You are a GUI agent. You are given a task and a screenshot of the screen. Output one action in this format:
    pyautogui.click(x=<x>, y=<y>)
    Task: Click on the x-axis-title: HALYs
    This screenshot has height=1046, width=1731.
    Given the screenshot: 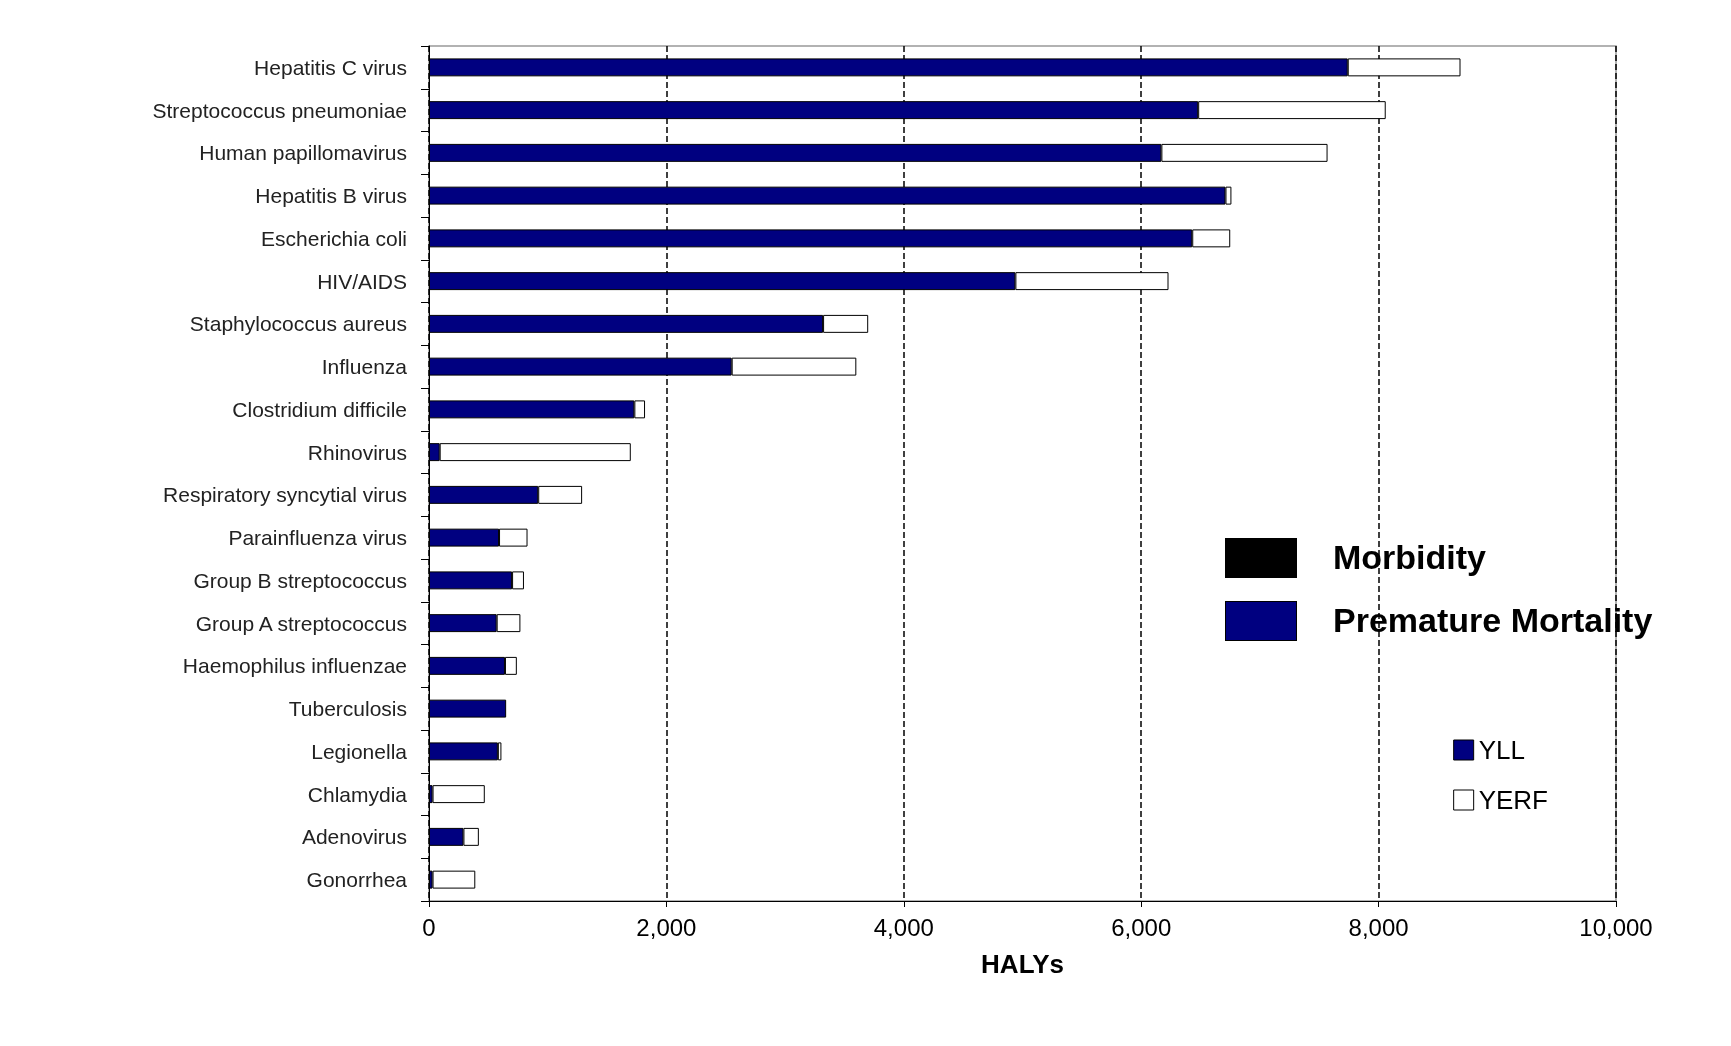 What is the action you would take?
    pyautogui.click(x=1022, y=964)
    